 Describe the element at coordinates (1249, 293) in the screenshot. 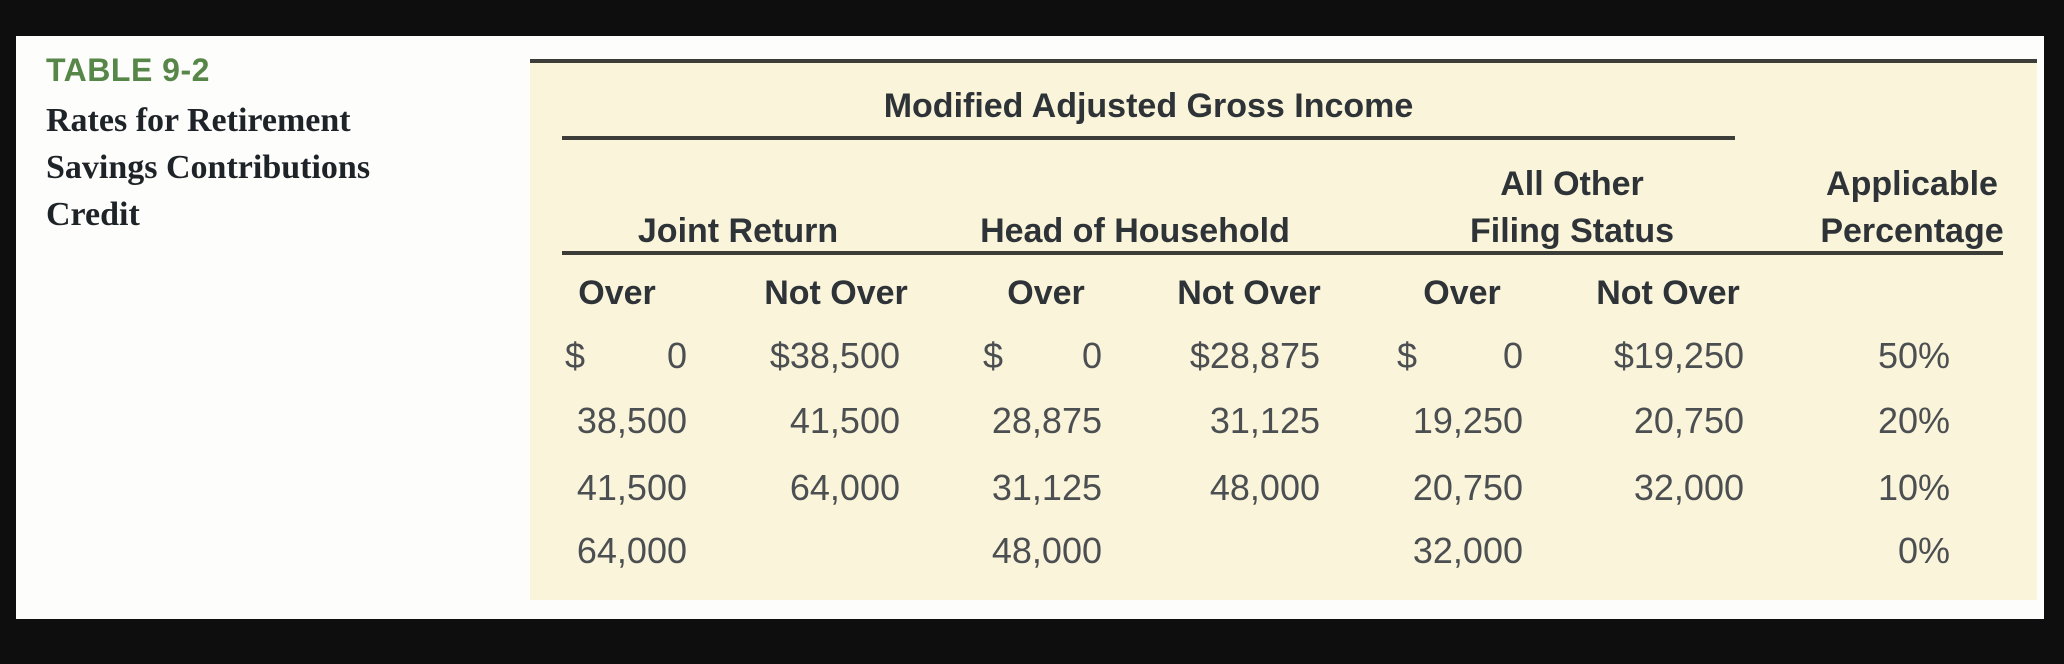

I see `column-header-hoh-not-over: Not Over` at that location.